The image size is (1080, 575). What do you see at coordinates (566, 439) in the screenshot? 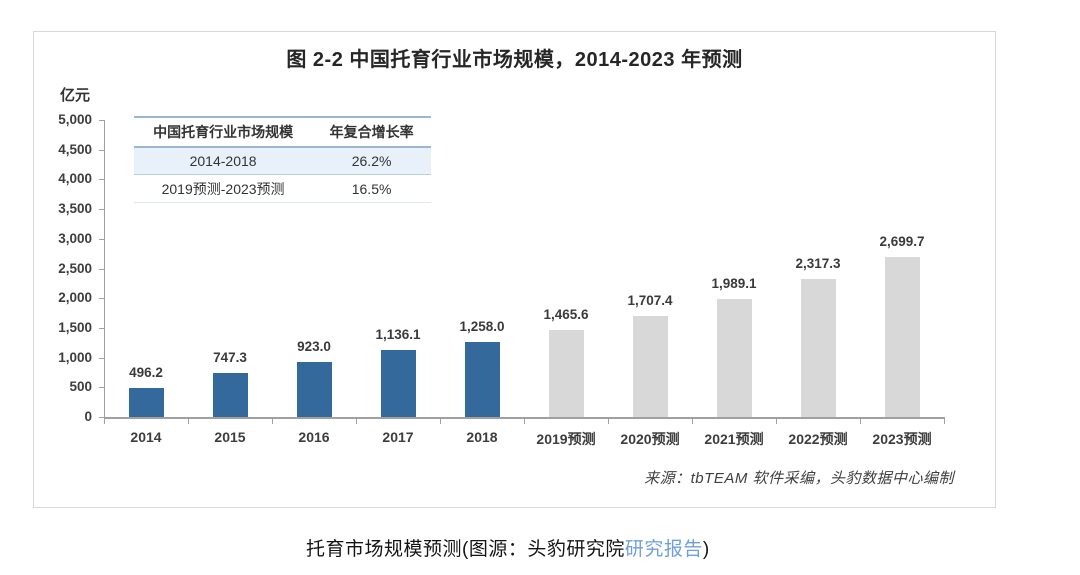
I see `x-category-label: 2019预测` at bounding box center [566, 439].